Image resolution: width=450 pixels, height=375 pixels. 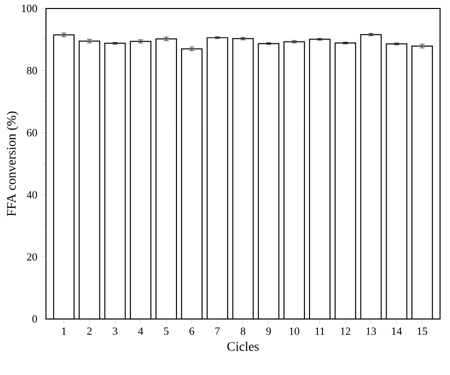 I want to click on x-tick-label: 1, so click(x=64, y=331).